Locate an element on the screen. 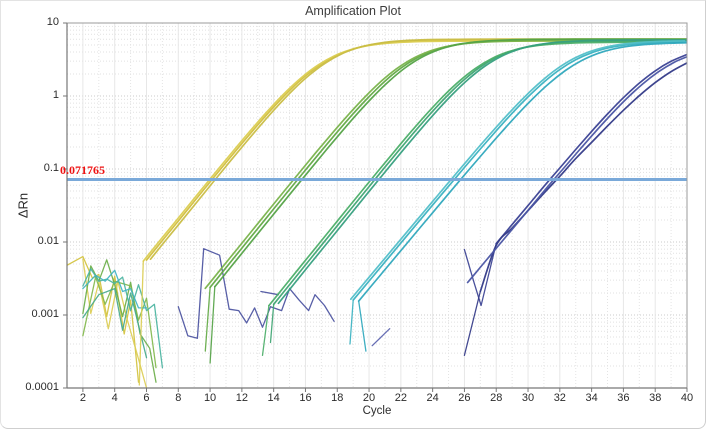  x-tick-label: 12 is located at coordinates (241, 398).